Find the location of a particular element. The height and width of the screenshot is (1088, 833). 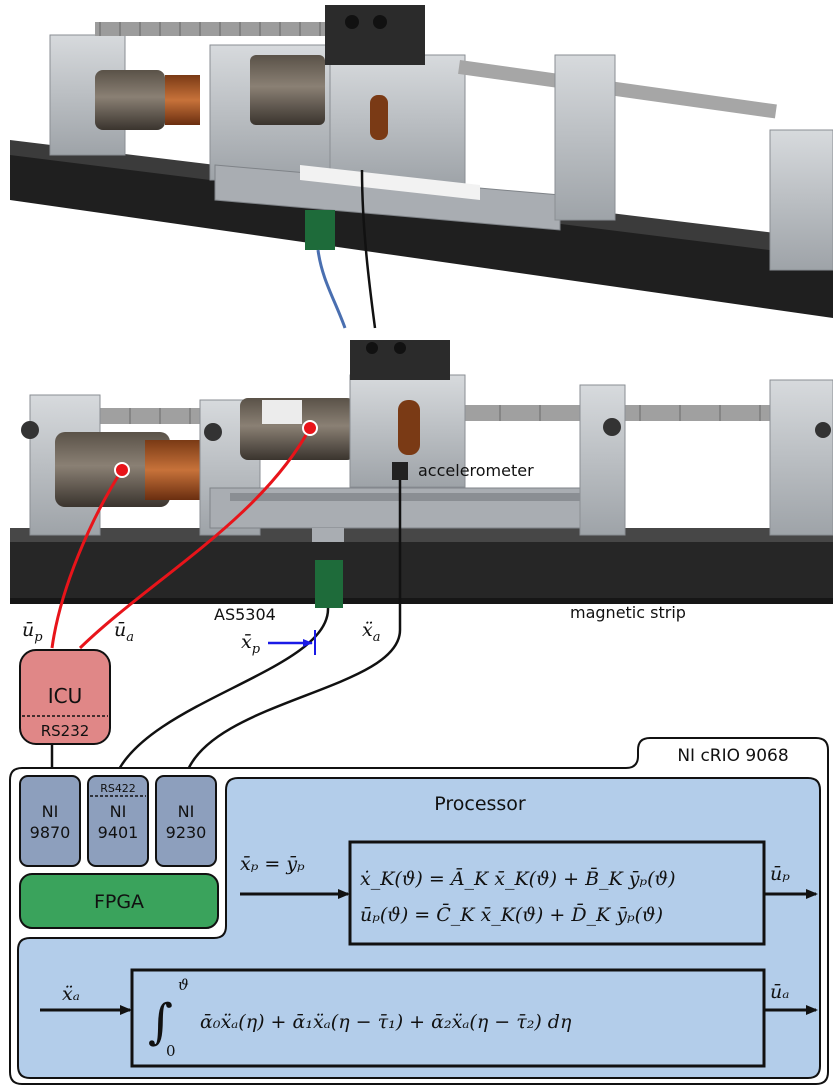

wire-sensor is located at coordinates (222, 691).